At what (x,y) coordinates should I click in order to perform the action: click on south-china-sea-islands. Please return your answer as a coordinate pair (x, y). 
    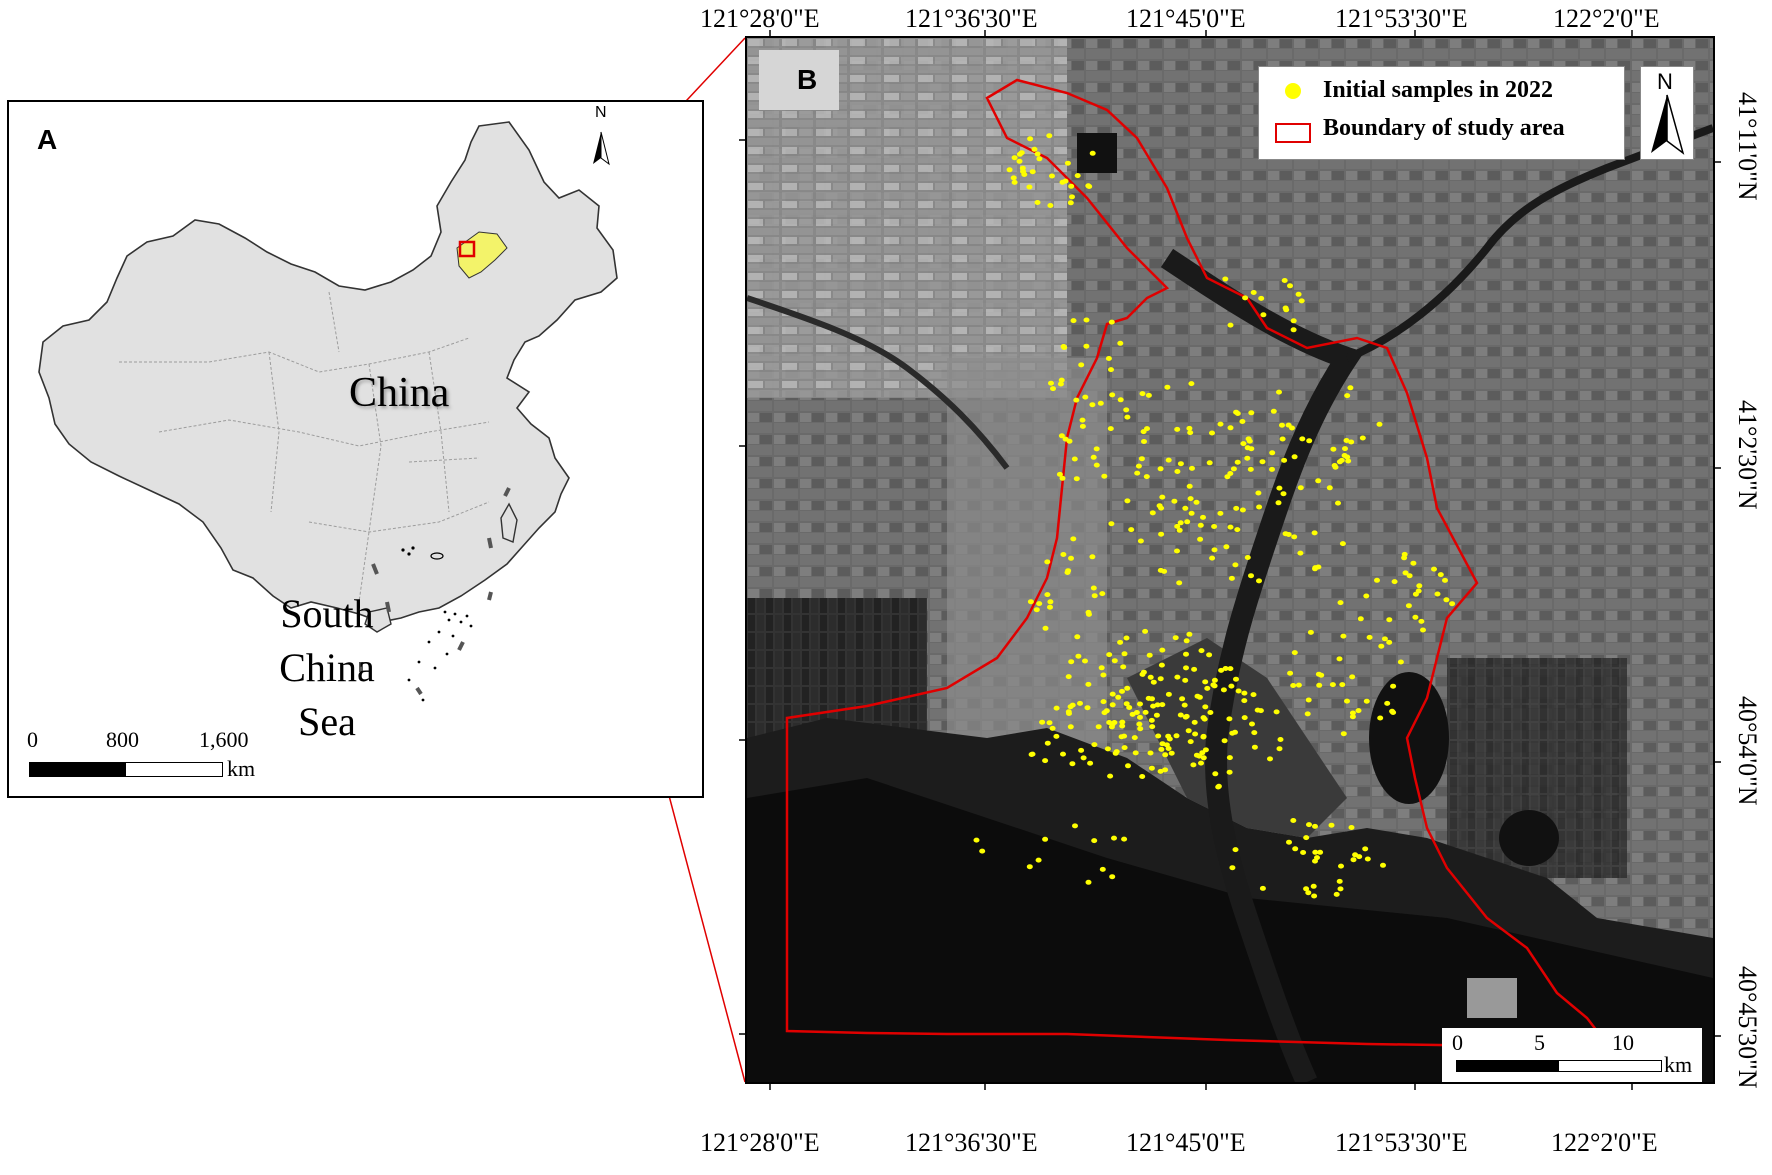
    Looking at the image, I should click on (437, 624).